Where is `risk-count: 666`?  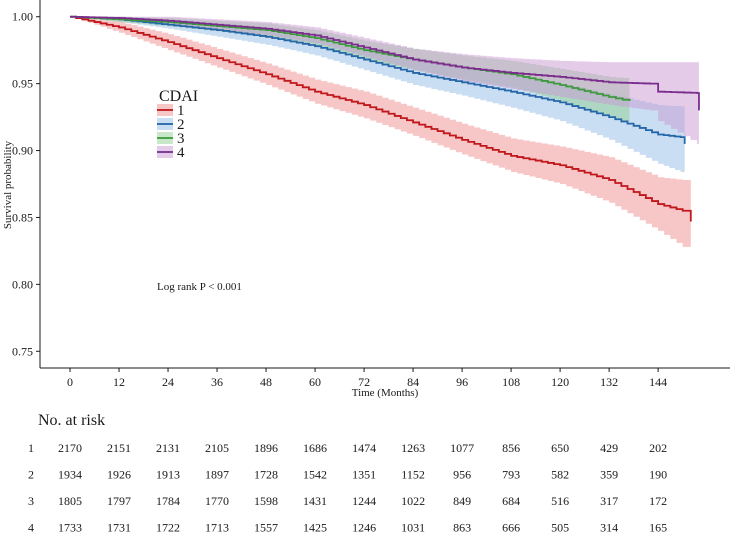 risk-count: 666 is located at coordinates (511, 527).